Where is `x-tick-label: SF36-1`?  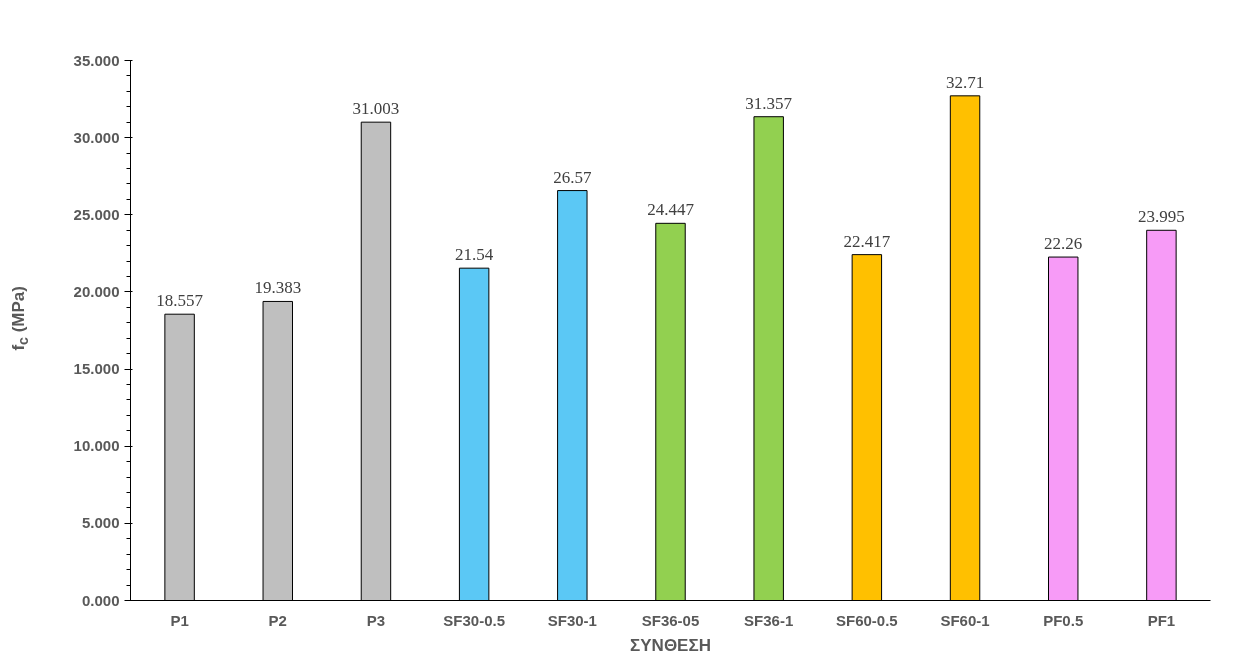 x-tick-label: SF36-1 is located at coordinates (769, 620).